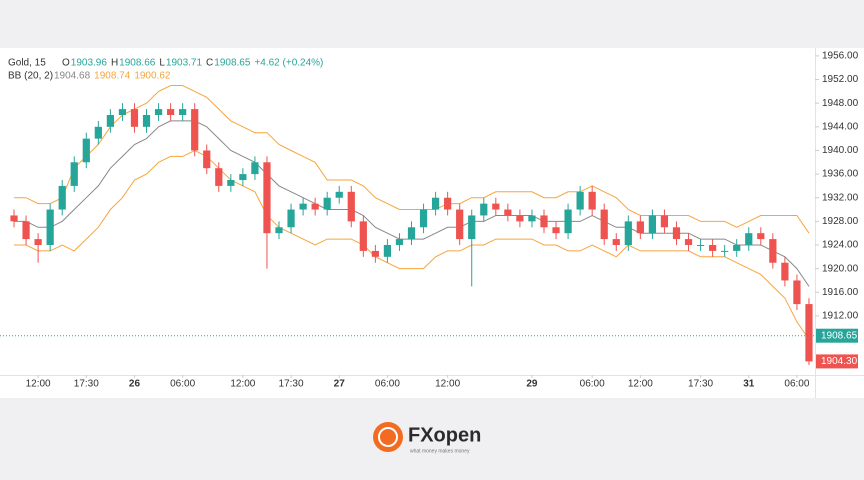  Describe the element at coordinates (840, 103) in the screenshot. I see `y-tick-label: 1948.00` at that location.